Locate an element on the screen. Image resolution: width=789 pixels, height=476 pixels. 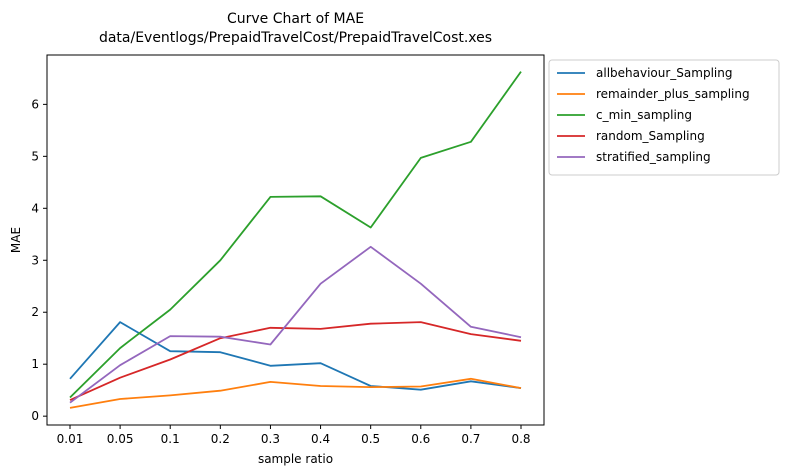
y-tick-label: 0 is located at coordinates (35, 416).